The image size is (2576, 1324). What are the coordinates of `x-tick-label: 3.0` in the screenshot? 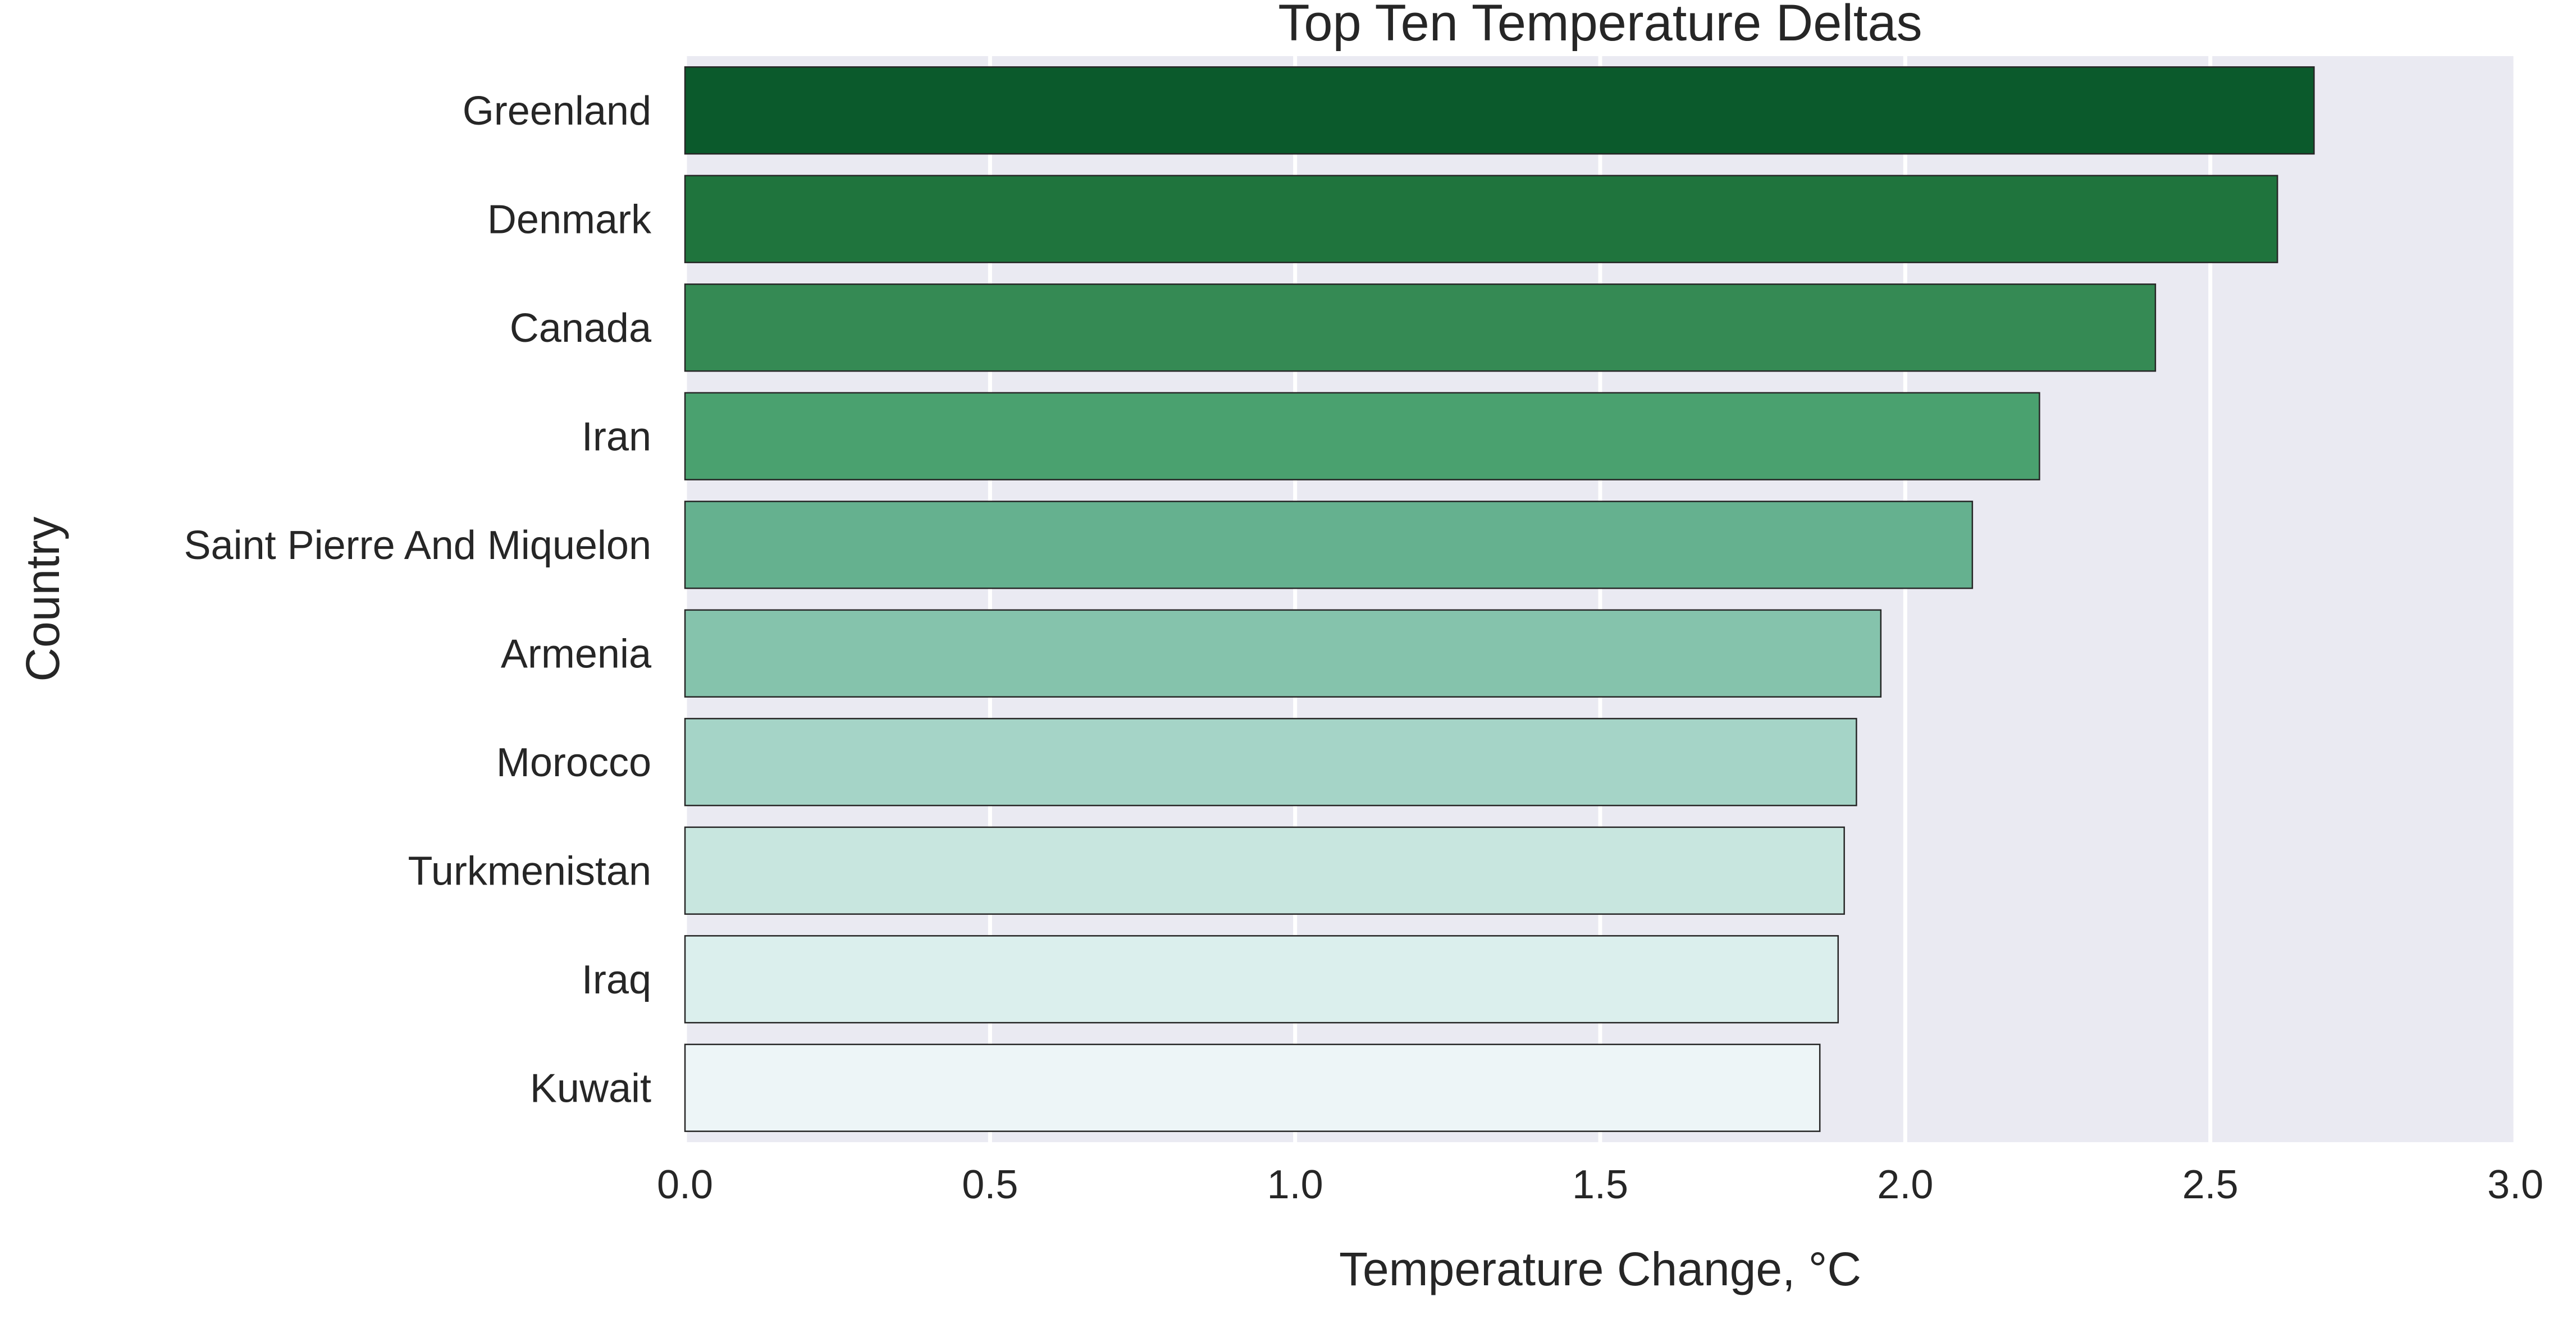 It's located at (2515, 1184).